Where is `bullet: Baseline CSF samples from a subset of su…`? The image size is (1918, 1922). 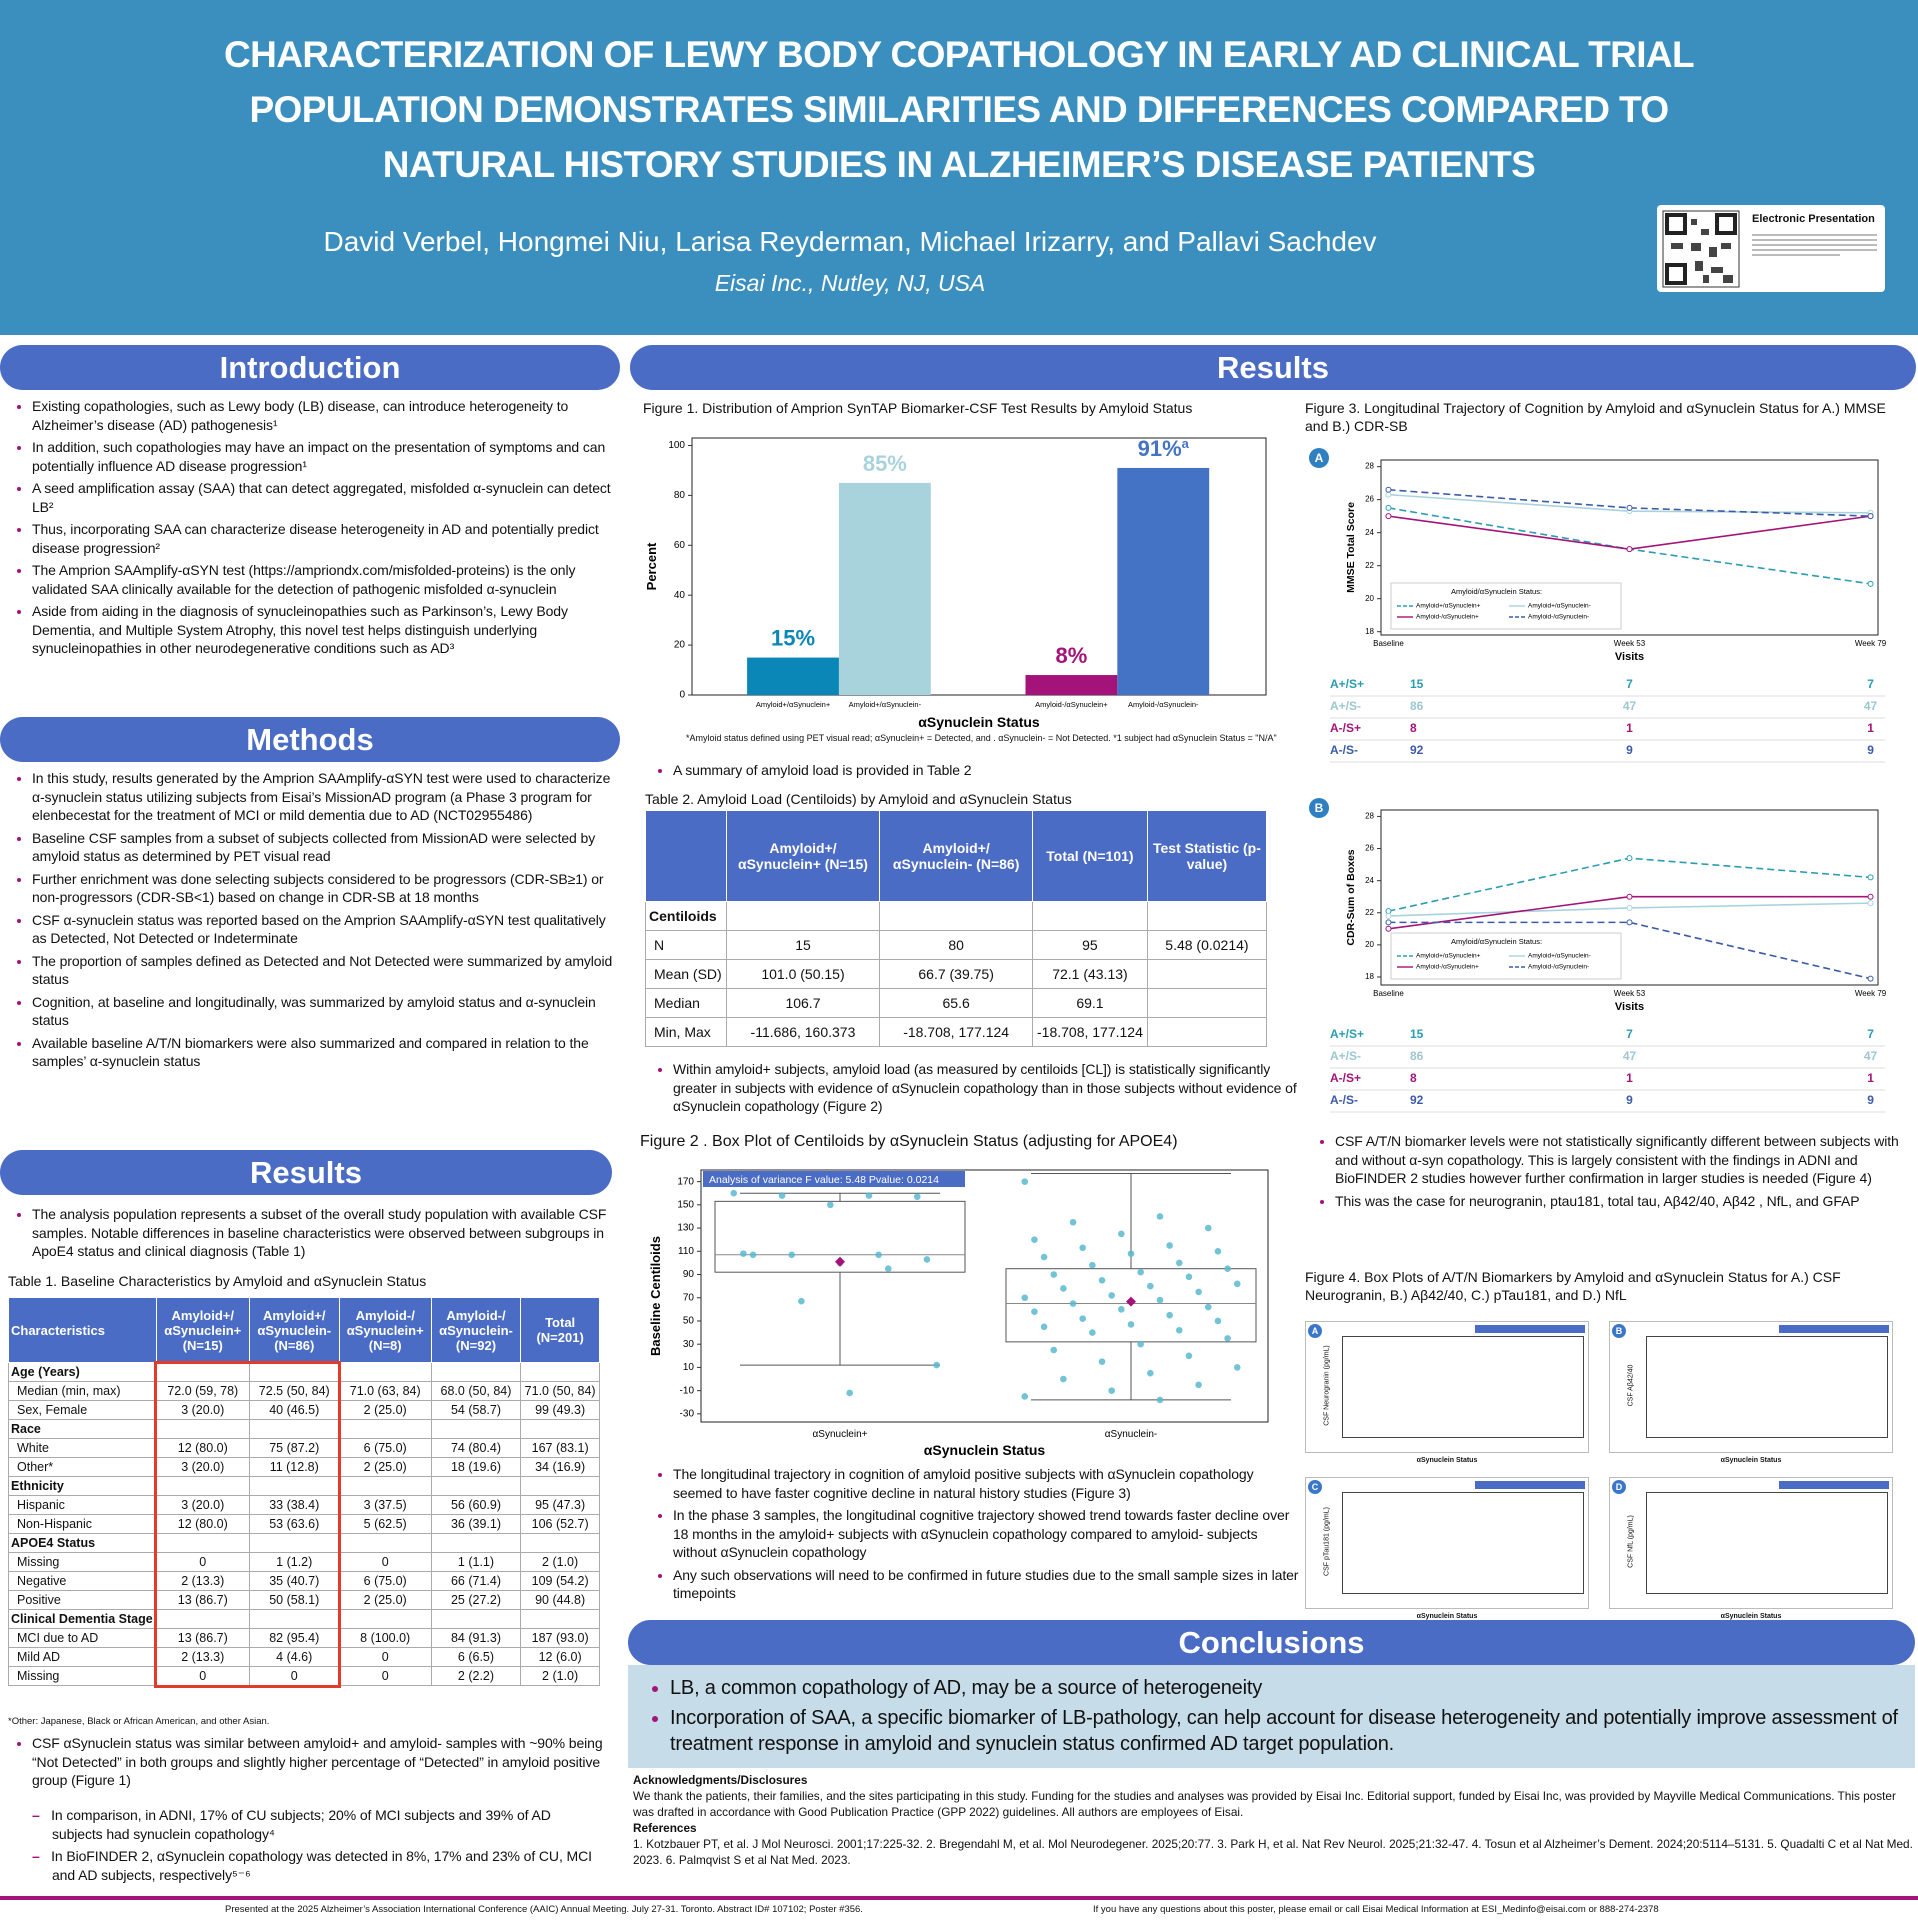
bullet: Baseline CSF samples from a subset of su… is located at coordinates (327, 847).